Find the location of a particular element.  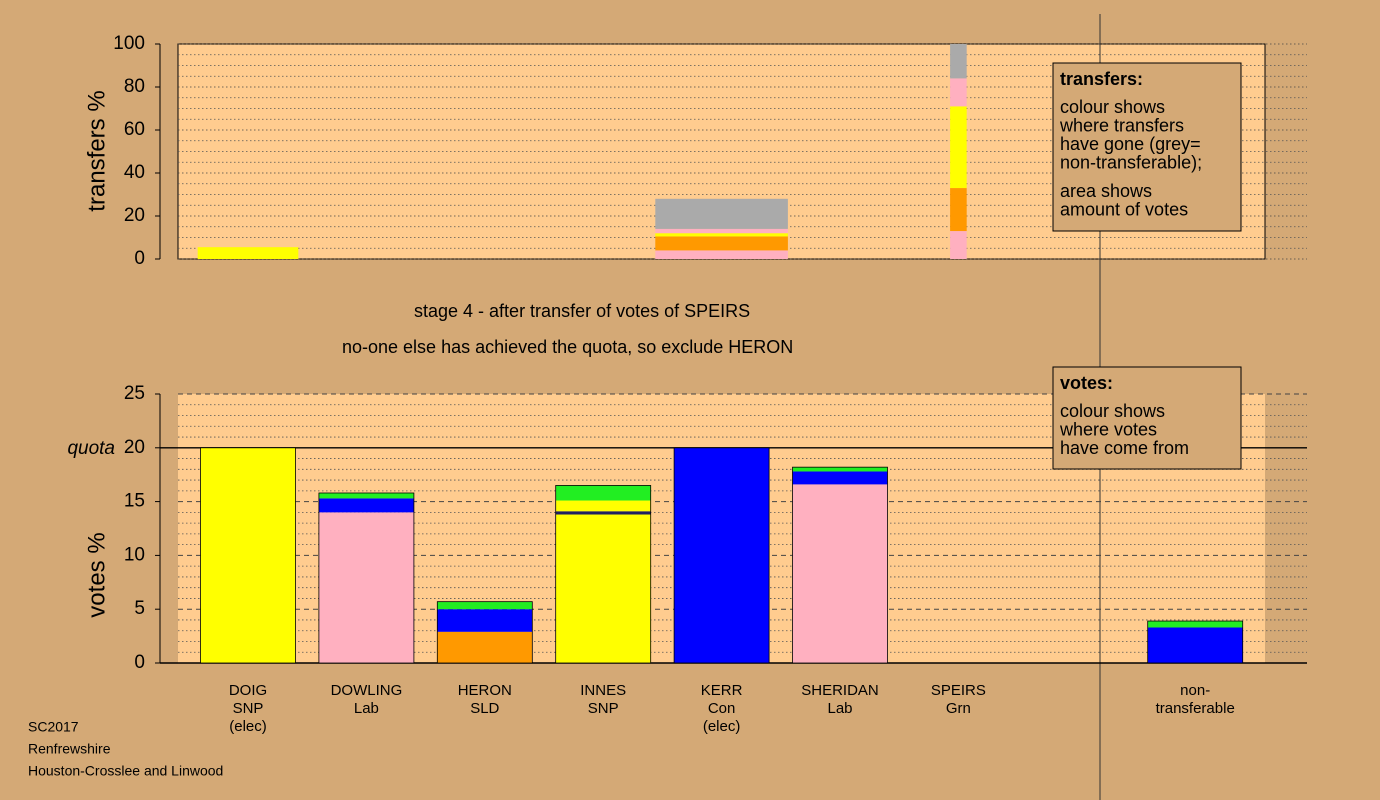

legend-title: votes: is located at coordinates (1086, 383).